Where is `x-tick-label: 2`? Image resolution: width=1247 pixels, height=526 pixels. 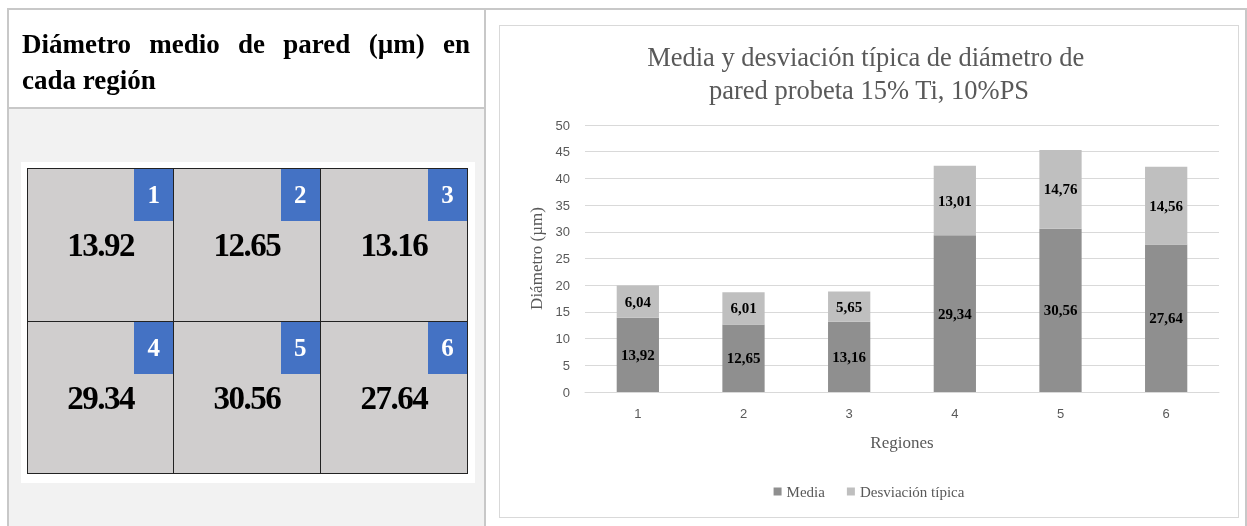 x-tick-label: 2 is located at coordinates (743, 413).